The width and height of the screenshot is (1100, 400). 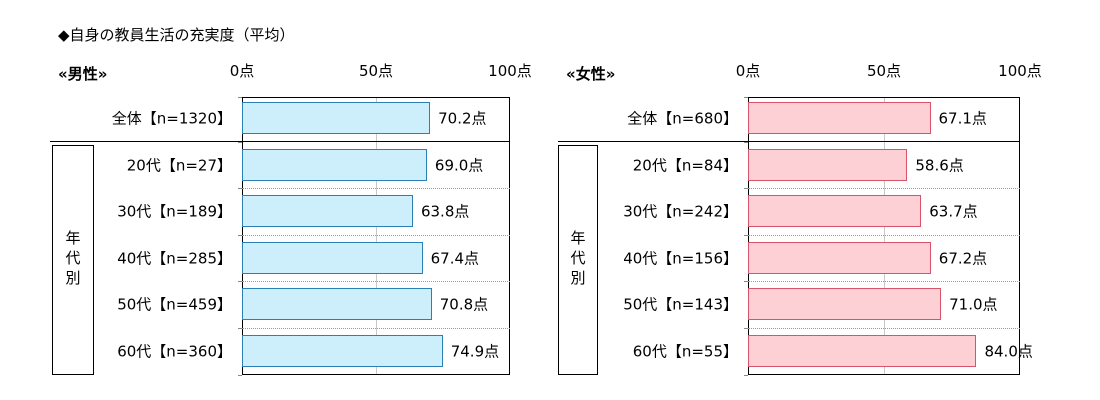 I want to click on category-label: 全体【n=680】, so click(x=682, y=118).